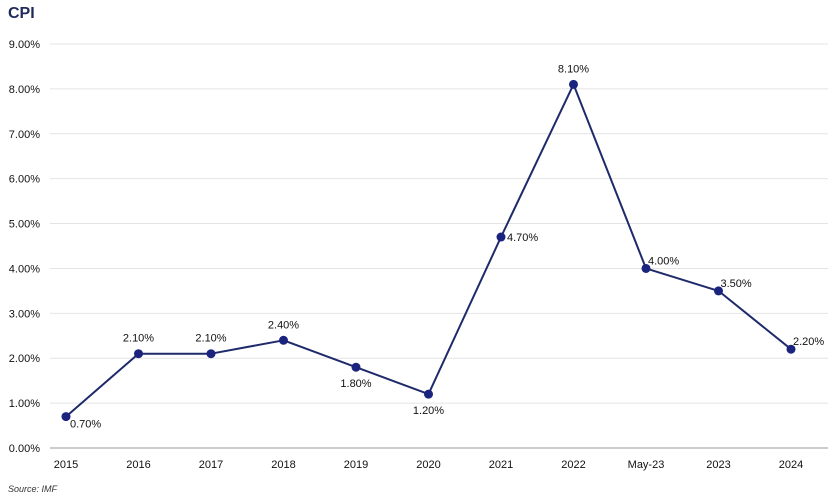 This screenshot has height=500, width=830. Describe the element at coordinates (24, 314) in the screenshot. I see `y-tick-label: 3.00%` at that location.